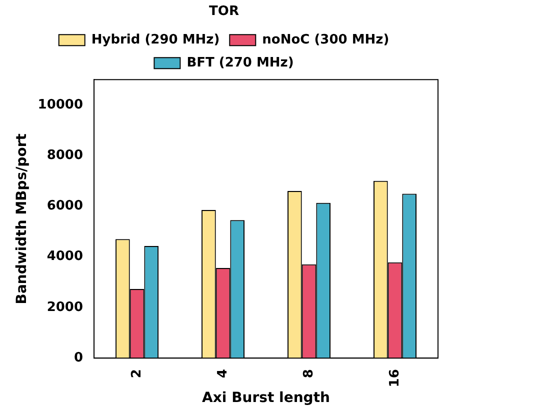 The height and width of the screenshot is (407, 556). I want to click on legend-label: BFT (270 MHz), so click(240, 62).